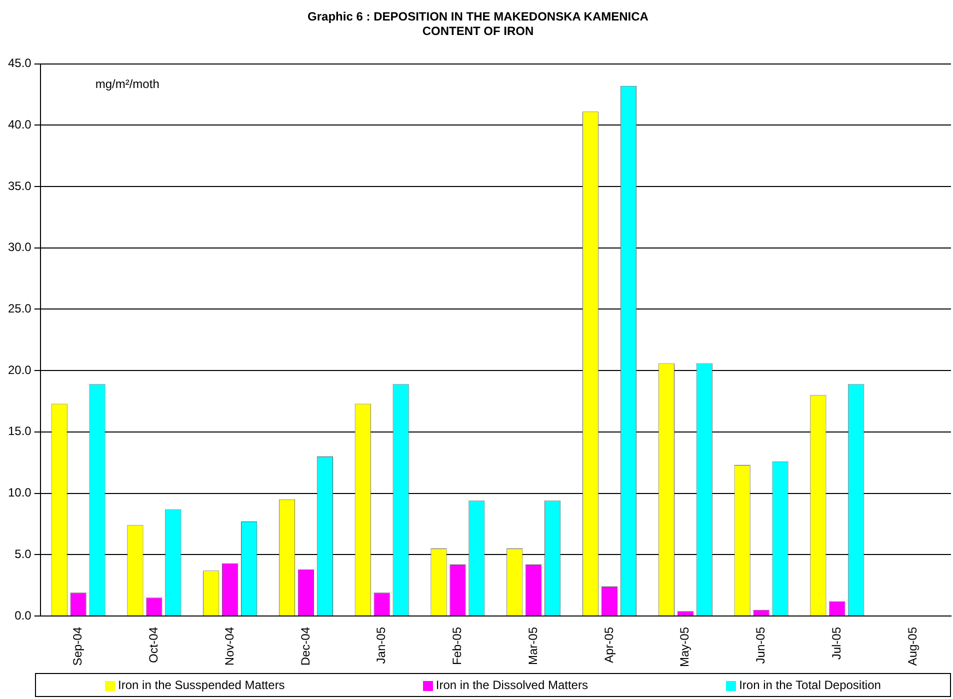 This screenshot has width=953, height=699. What do you see at coordinates (305, 646) in the screenshot?
I see `x-tick-label: Dec-04` at bounding box center [305, 646].